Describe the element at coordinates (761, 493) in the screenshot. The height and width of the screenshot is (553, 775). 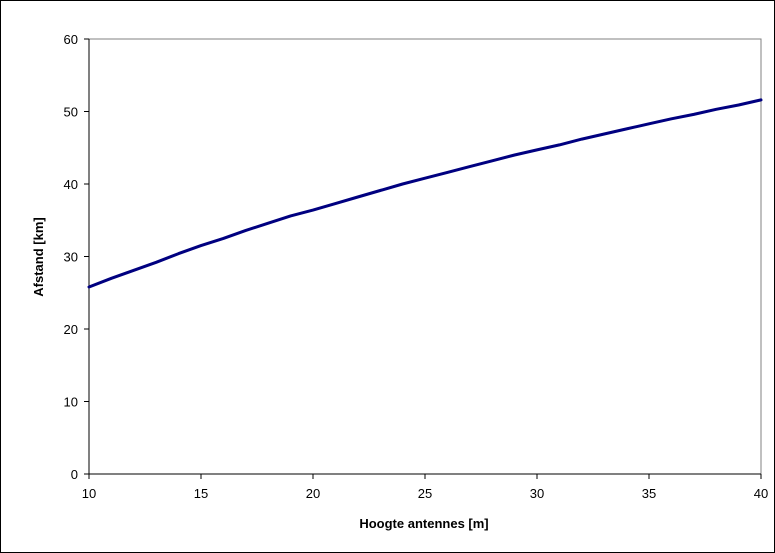
I see `x-tick-label: 40` at that location.